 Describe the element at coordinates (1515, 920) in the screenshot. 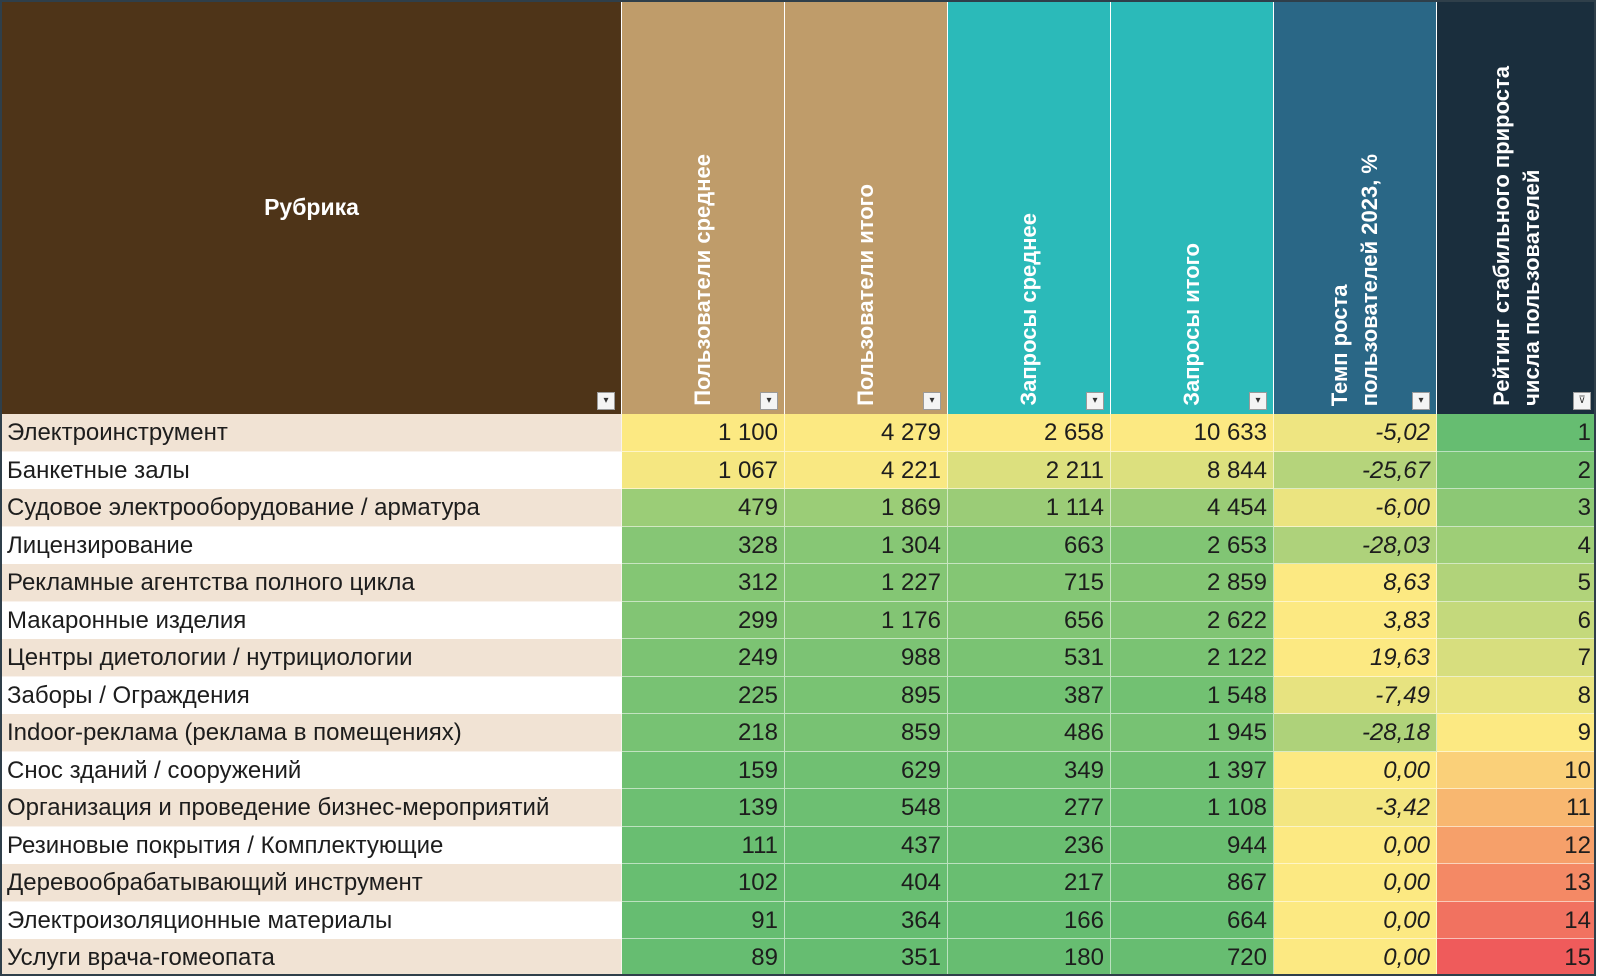

I see `cell-rating: 14` at that location.